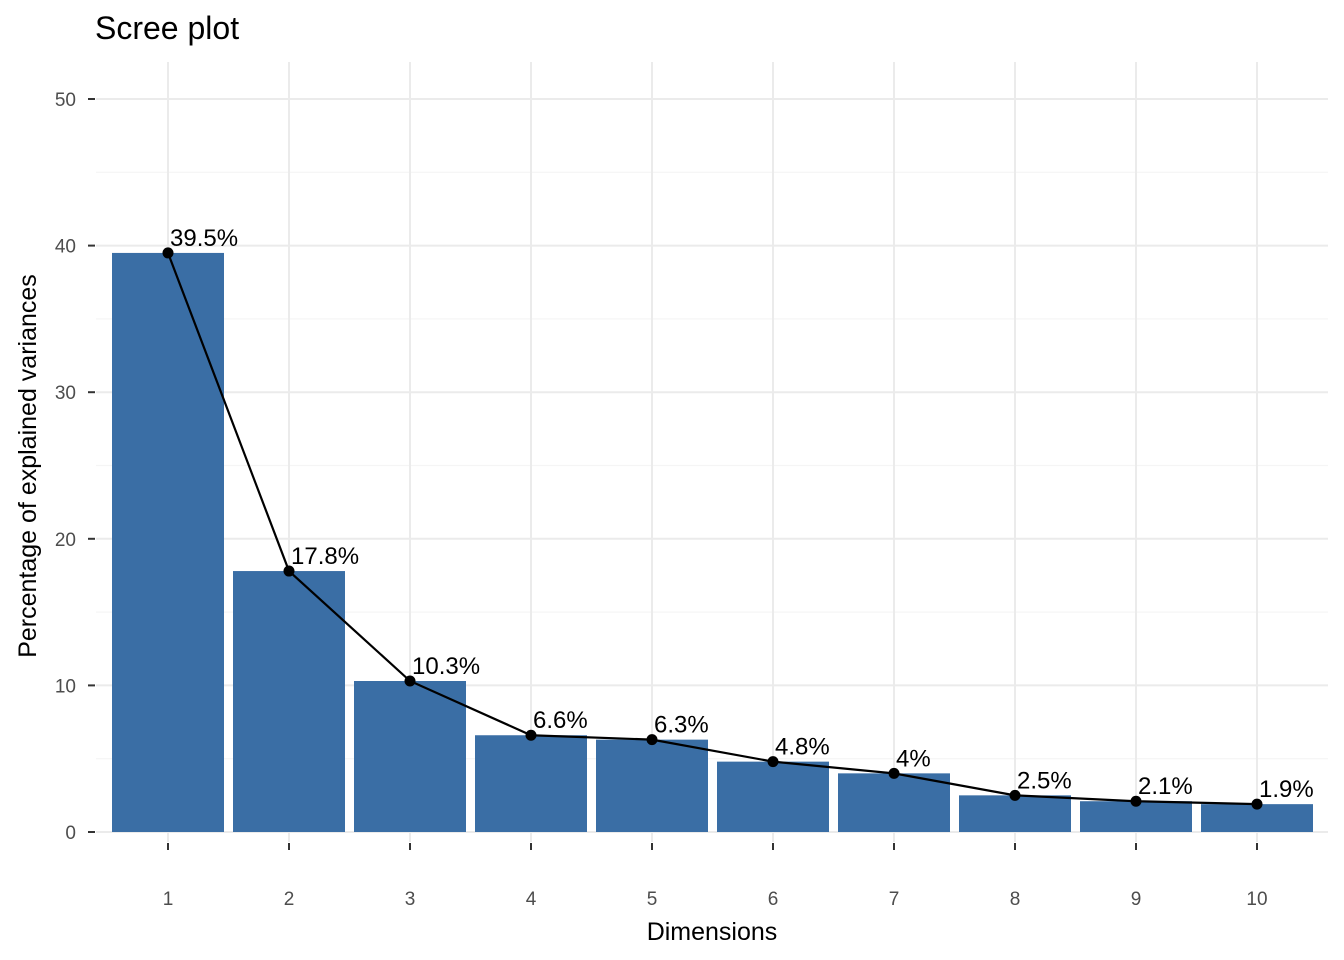 This screenshot has width=1344, height=960. Describe the element at coordinates (681, 725) in the screenshot. I see `data-label: 6.3%` at that location.